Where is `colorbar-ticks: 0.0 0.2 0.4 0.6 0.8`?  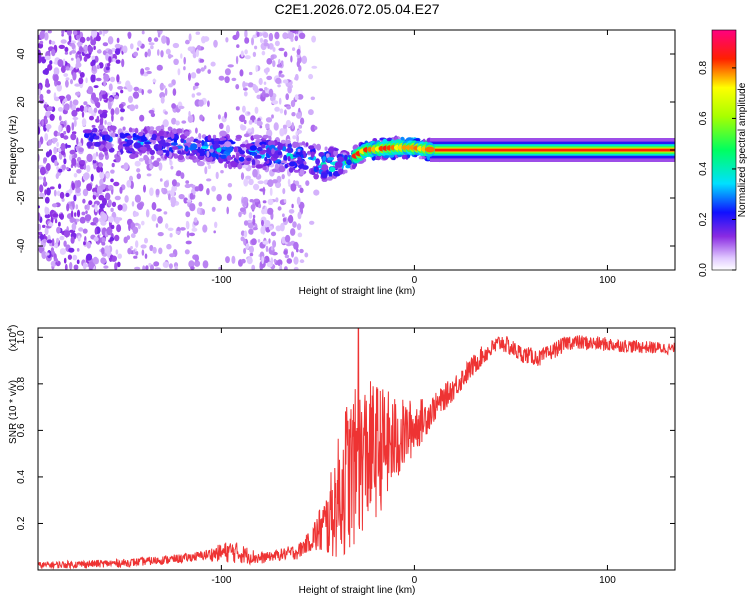
colorbar-ticks: 0.0 0.2 0.4 0.6 0.8 is located at coordinates (717, 169).